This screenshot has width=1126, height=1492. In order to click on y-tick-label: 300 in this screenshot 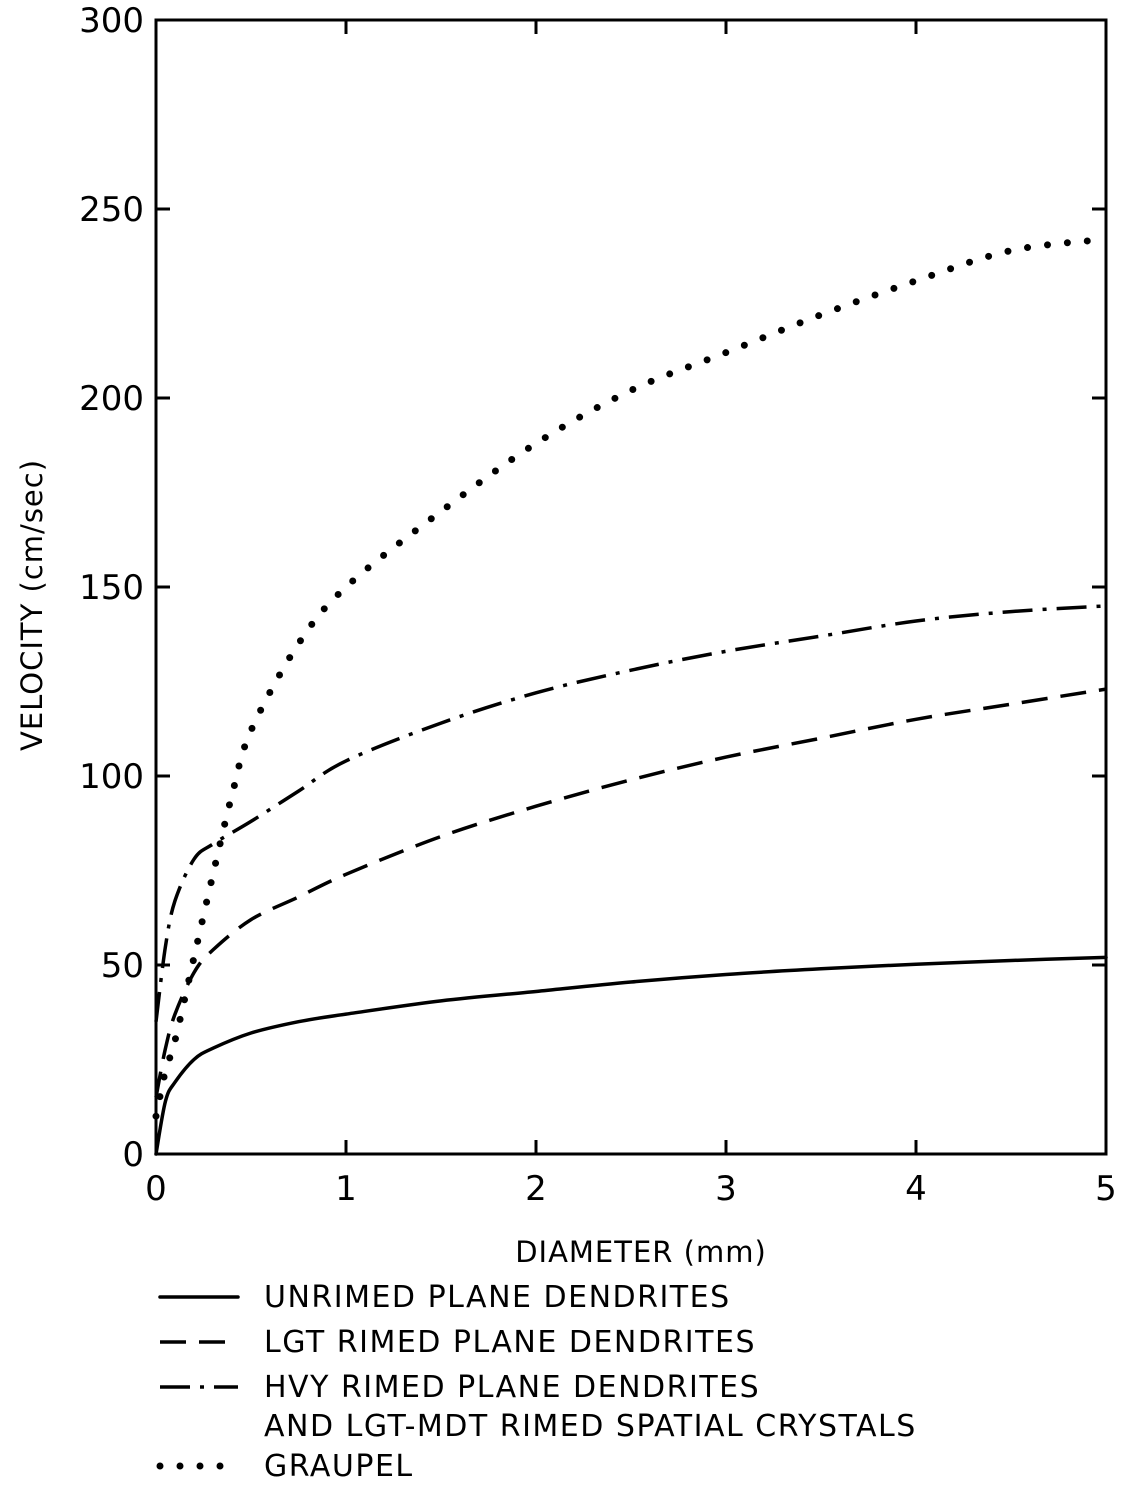, I will do `click(111, 21)`.